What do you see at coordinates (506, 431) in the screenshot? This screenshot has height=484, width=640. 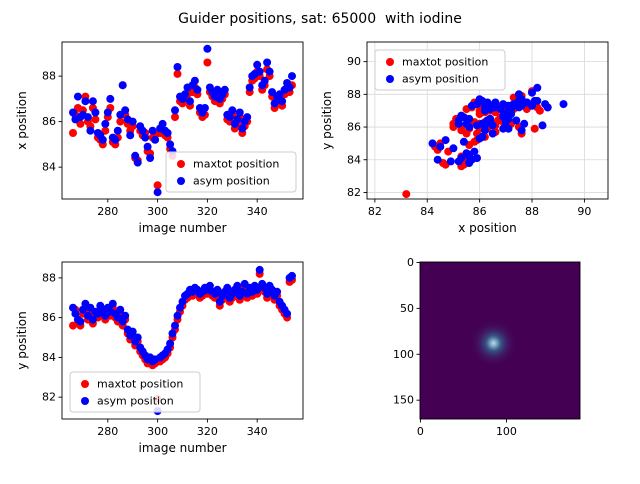 I see `x-tick-label: 100` at bounding box center [506, 431].